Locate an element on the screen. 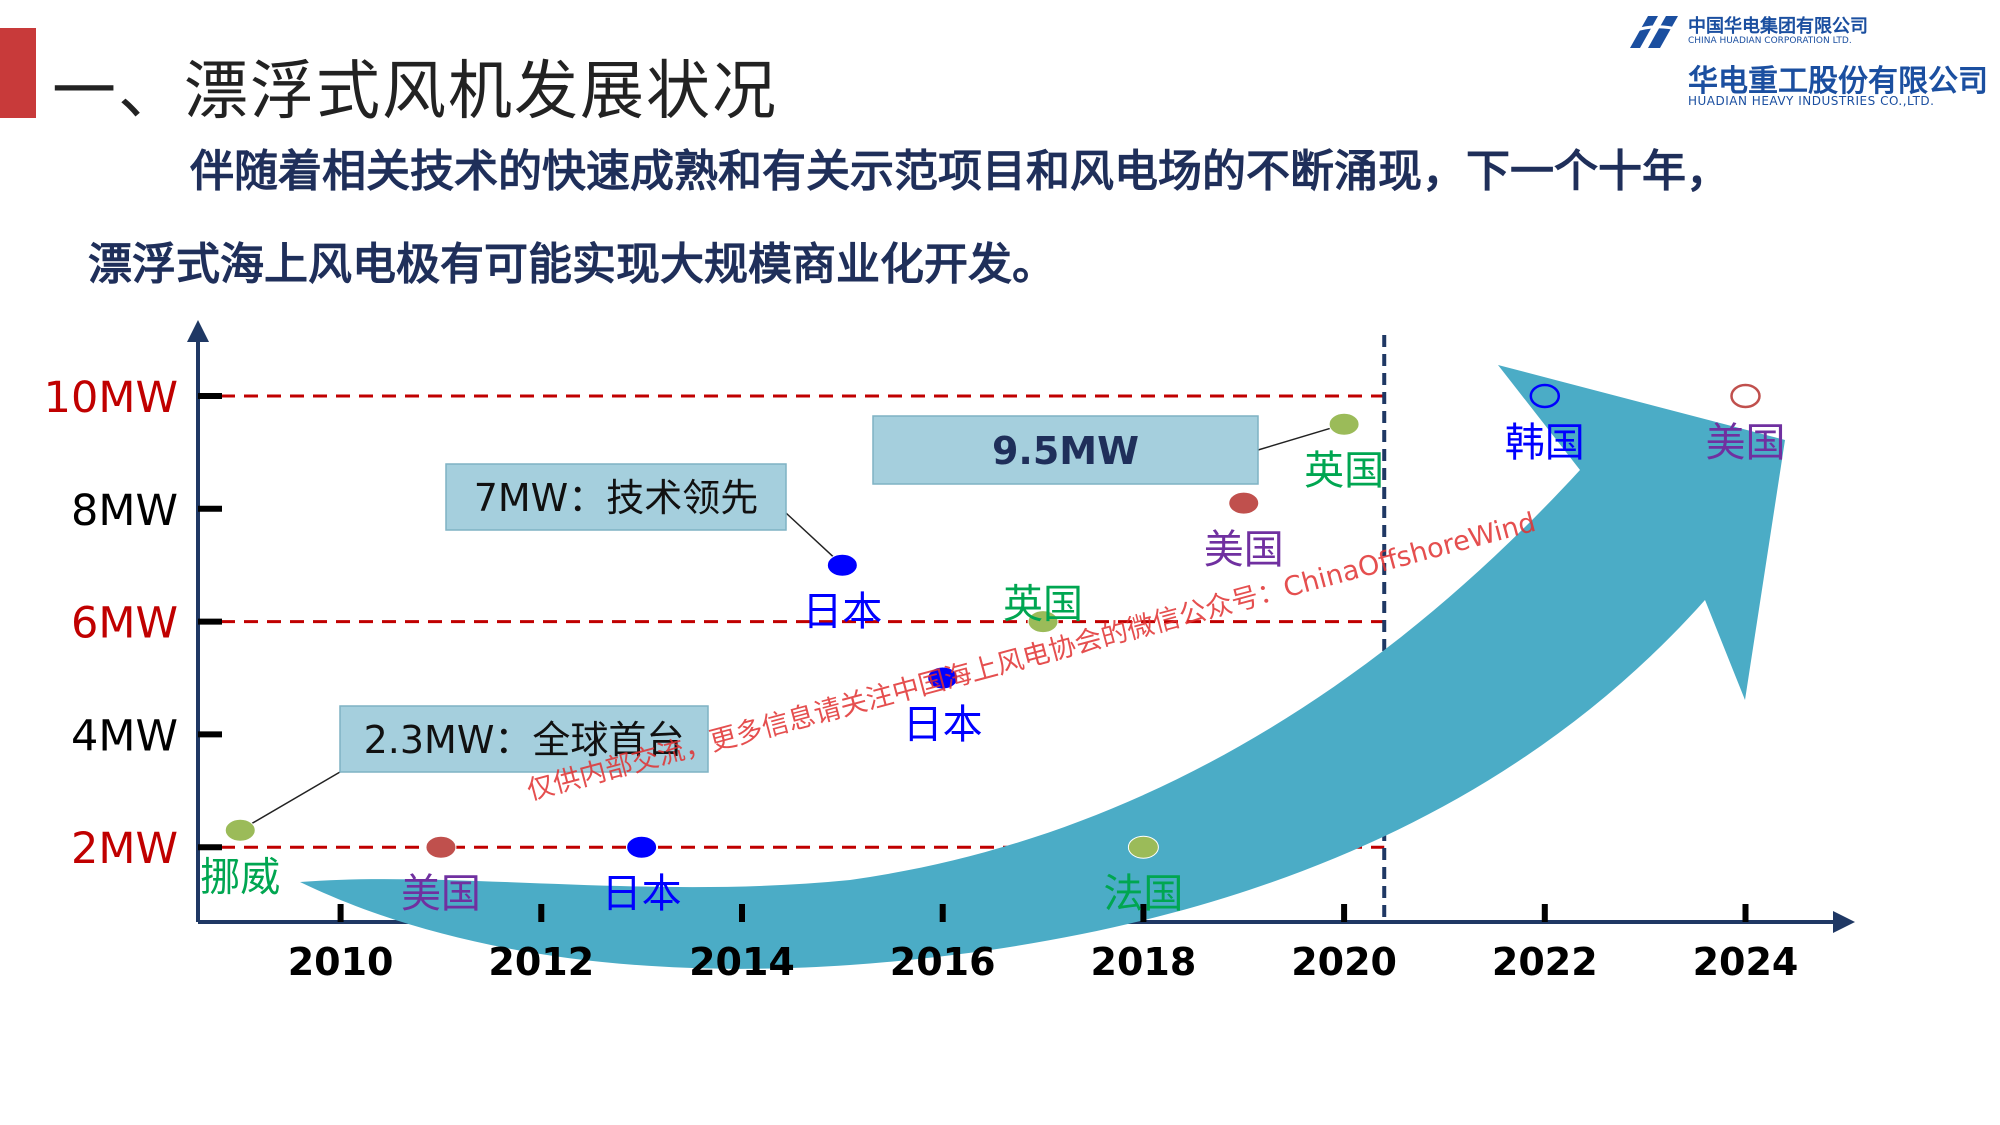 This screenshot has height=1125, width=2000. y-tick-label: 10MW is located at coordinates (111, 398).